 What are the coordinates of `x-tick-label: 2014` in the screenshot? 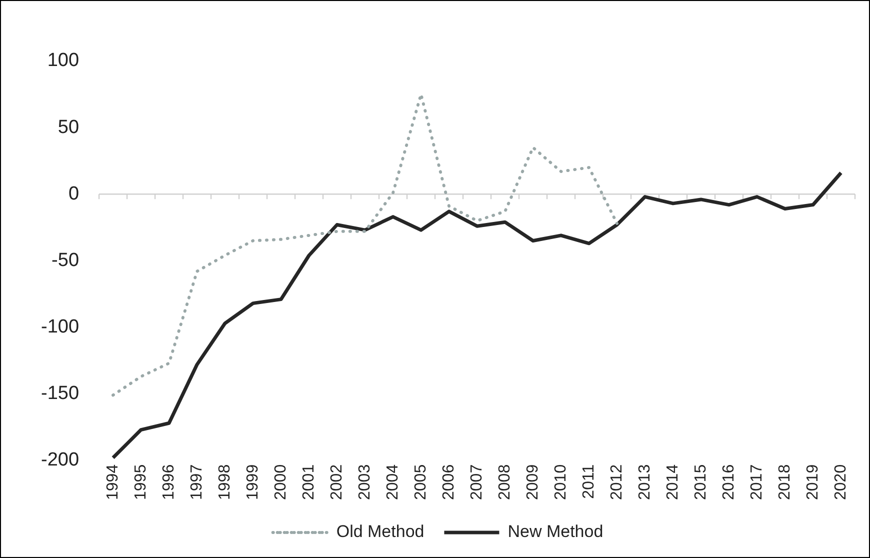 It's located at (673, 482).